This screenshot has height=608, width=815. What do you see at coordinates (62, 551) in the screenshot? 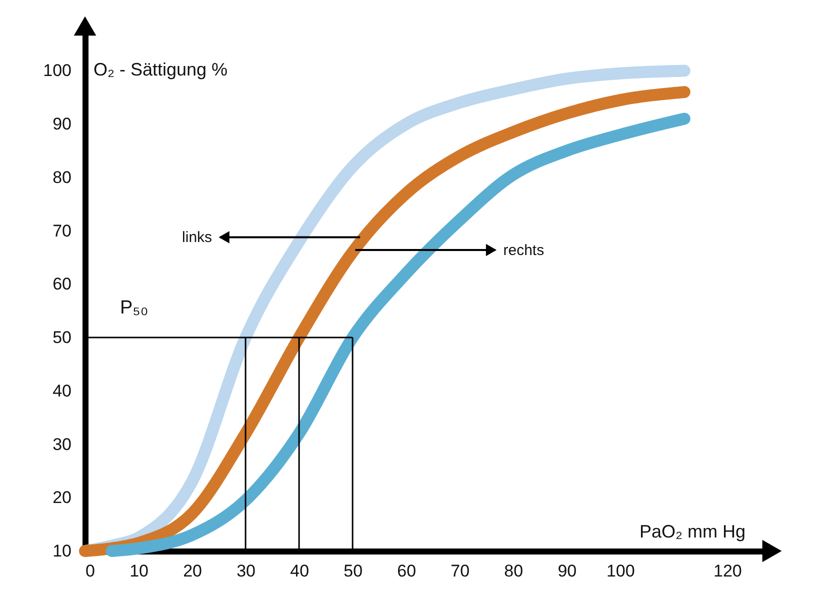
I see `y-tick-label: 10` at bounding box center [62, 551].